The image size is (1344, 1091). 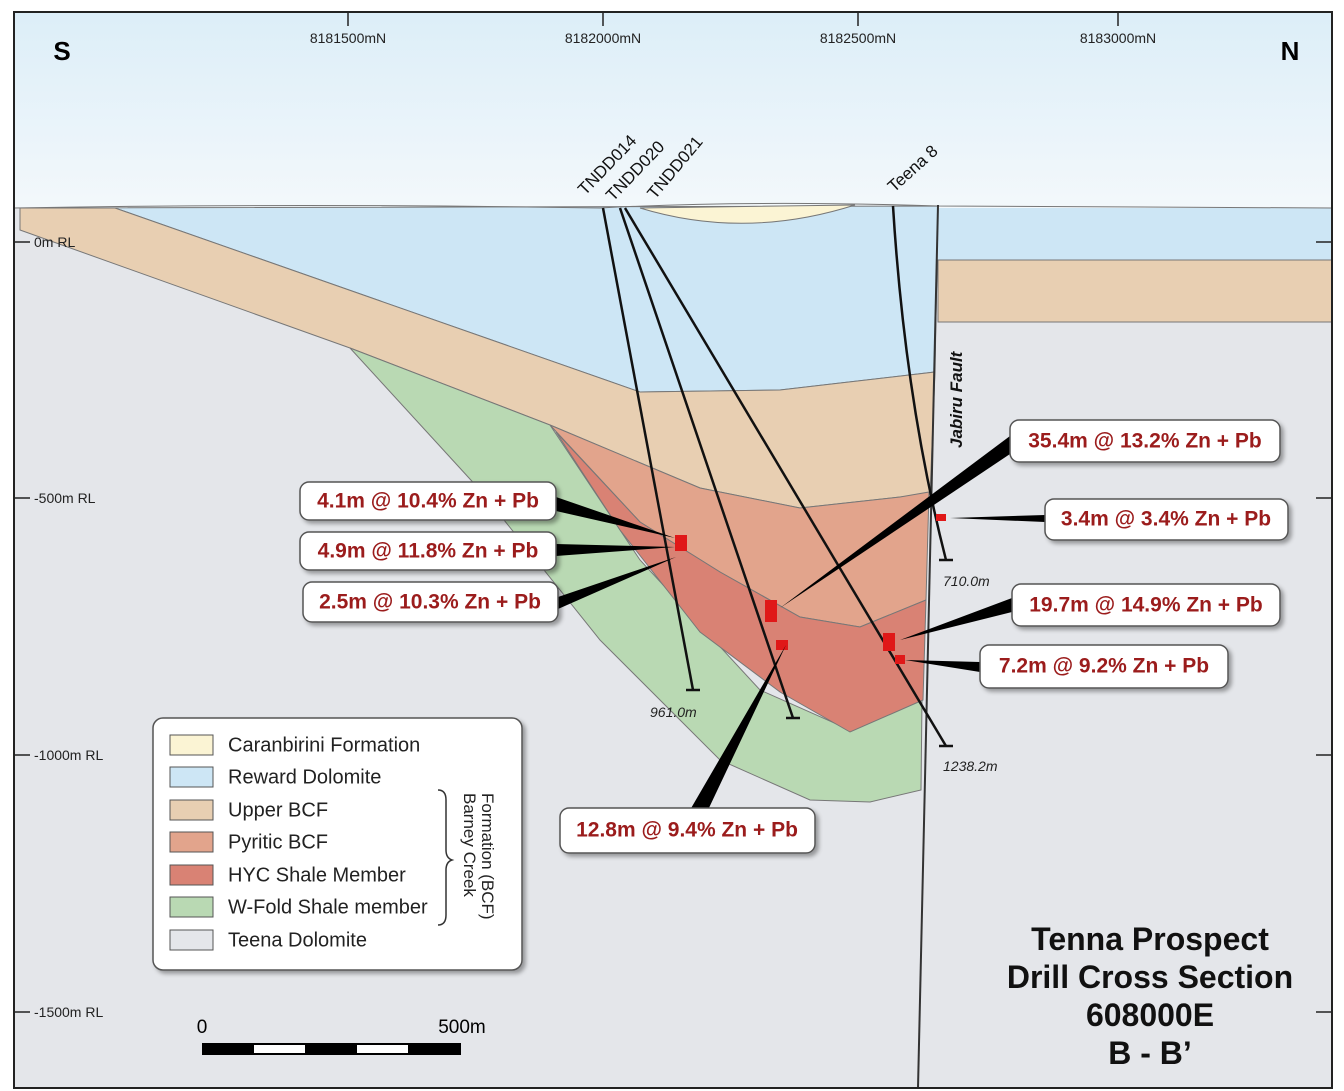 I want to click on legend-item: Upper BCF, so click(x=278, y=810).